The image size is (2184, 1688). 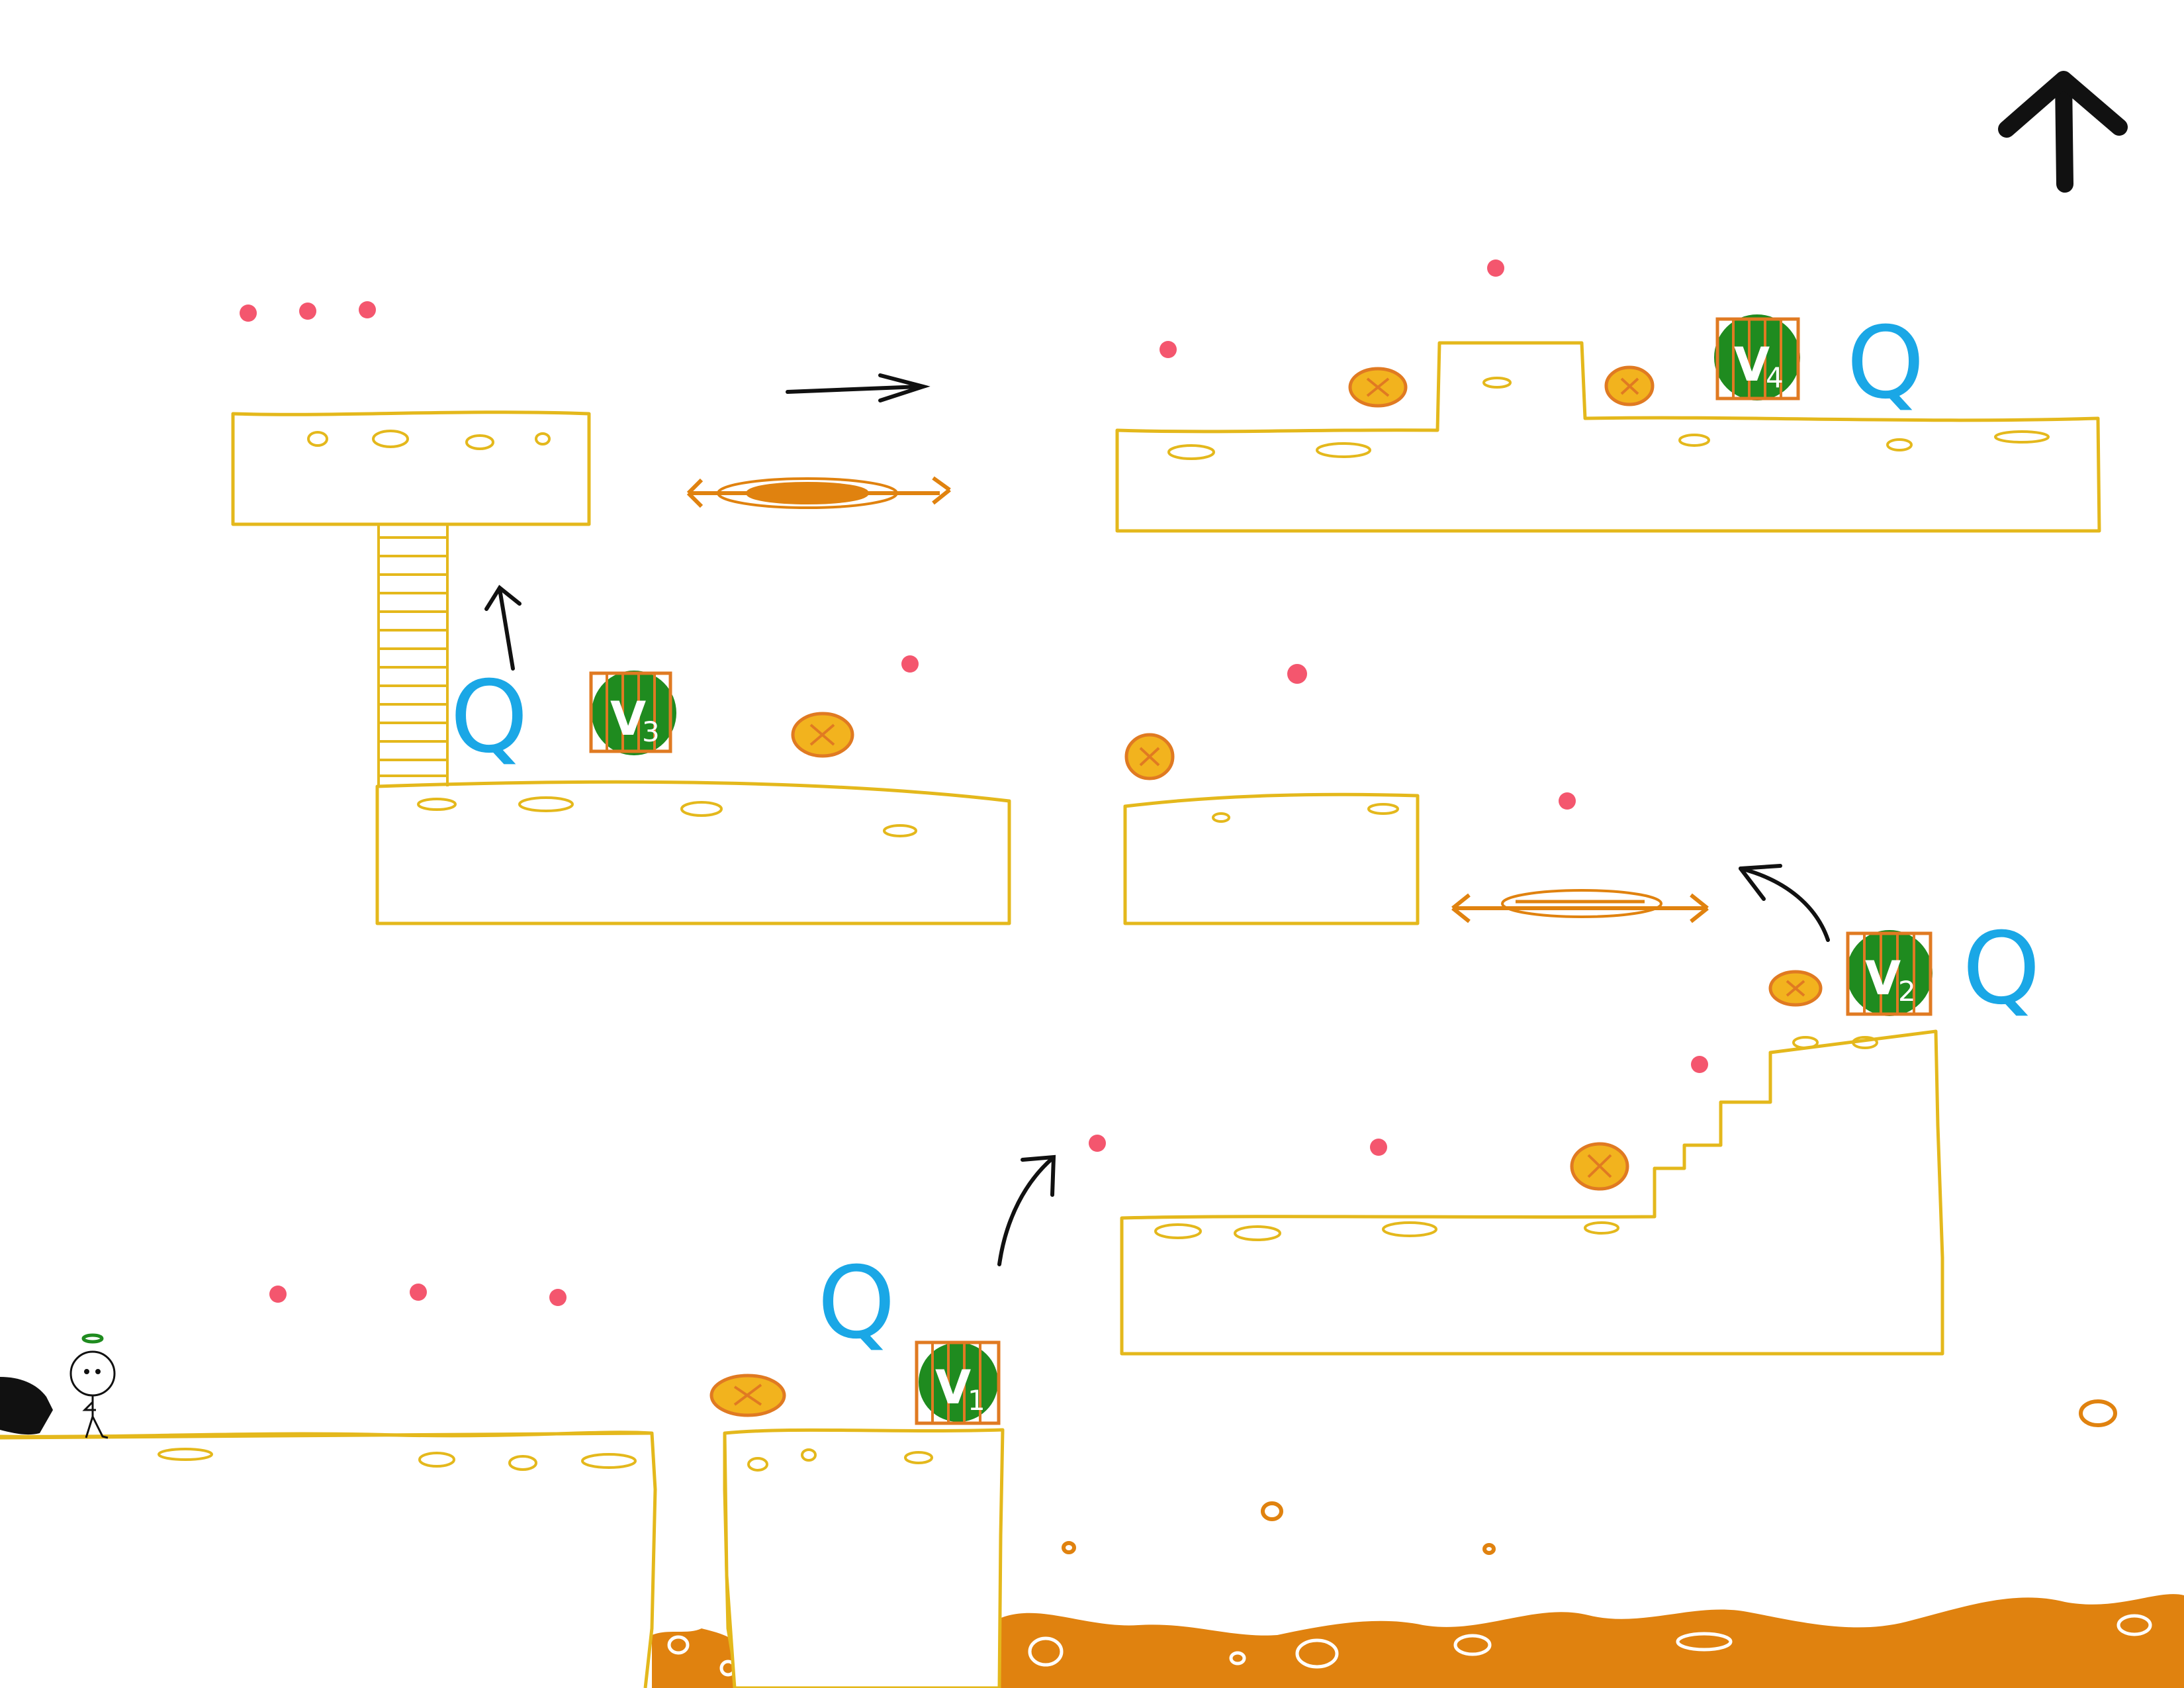 What do you see at coordinates (326, 1435) in the screenshot?
I see `ground-start-top` at bounding box center [326, 1435].